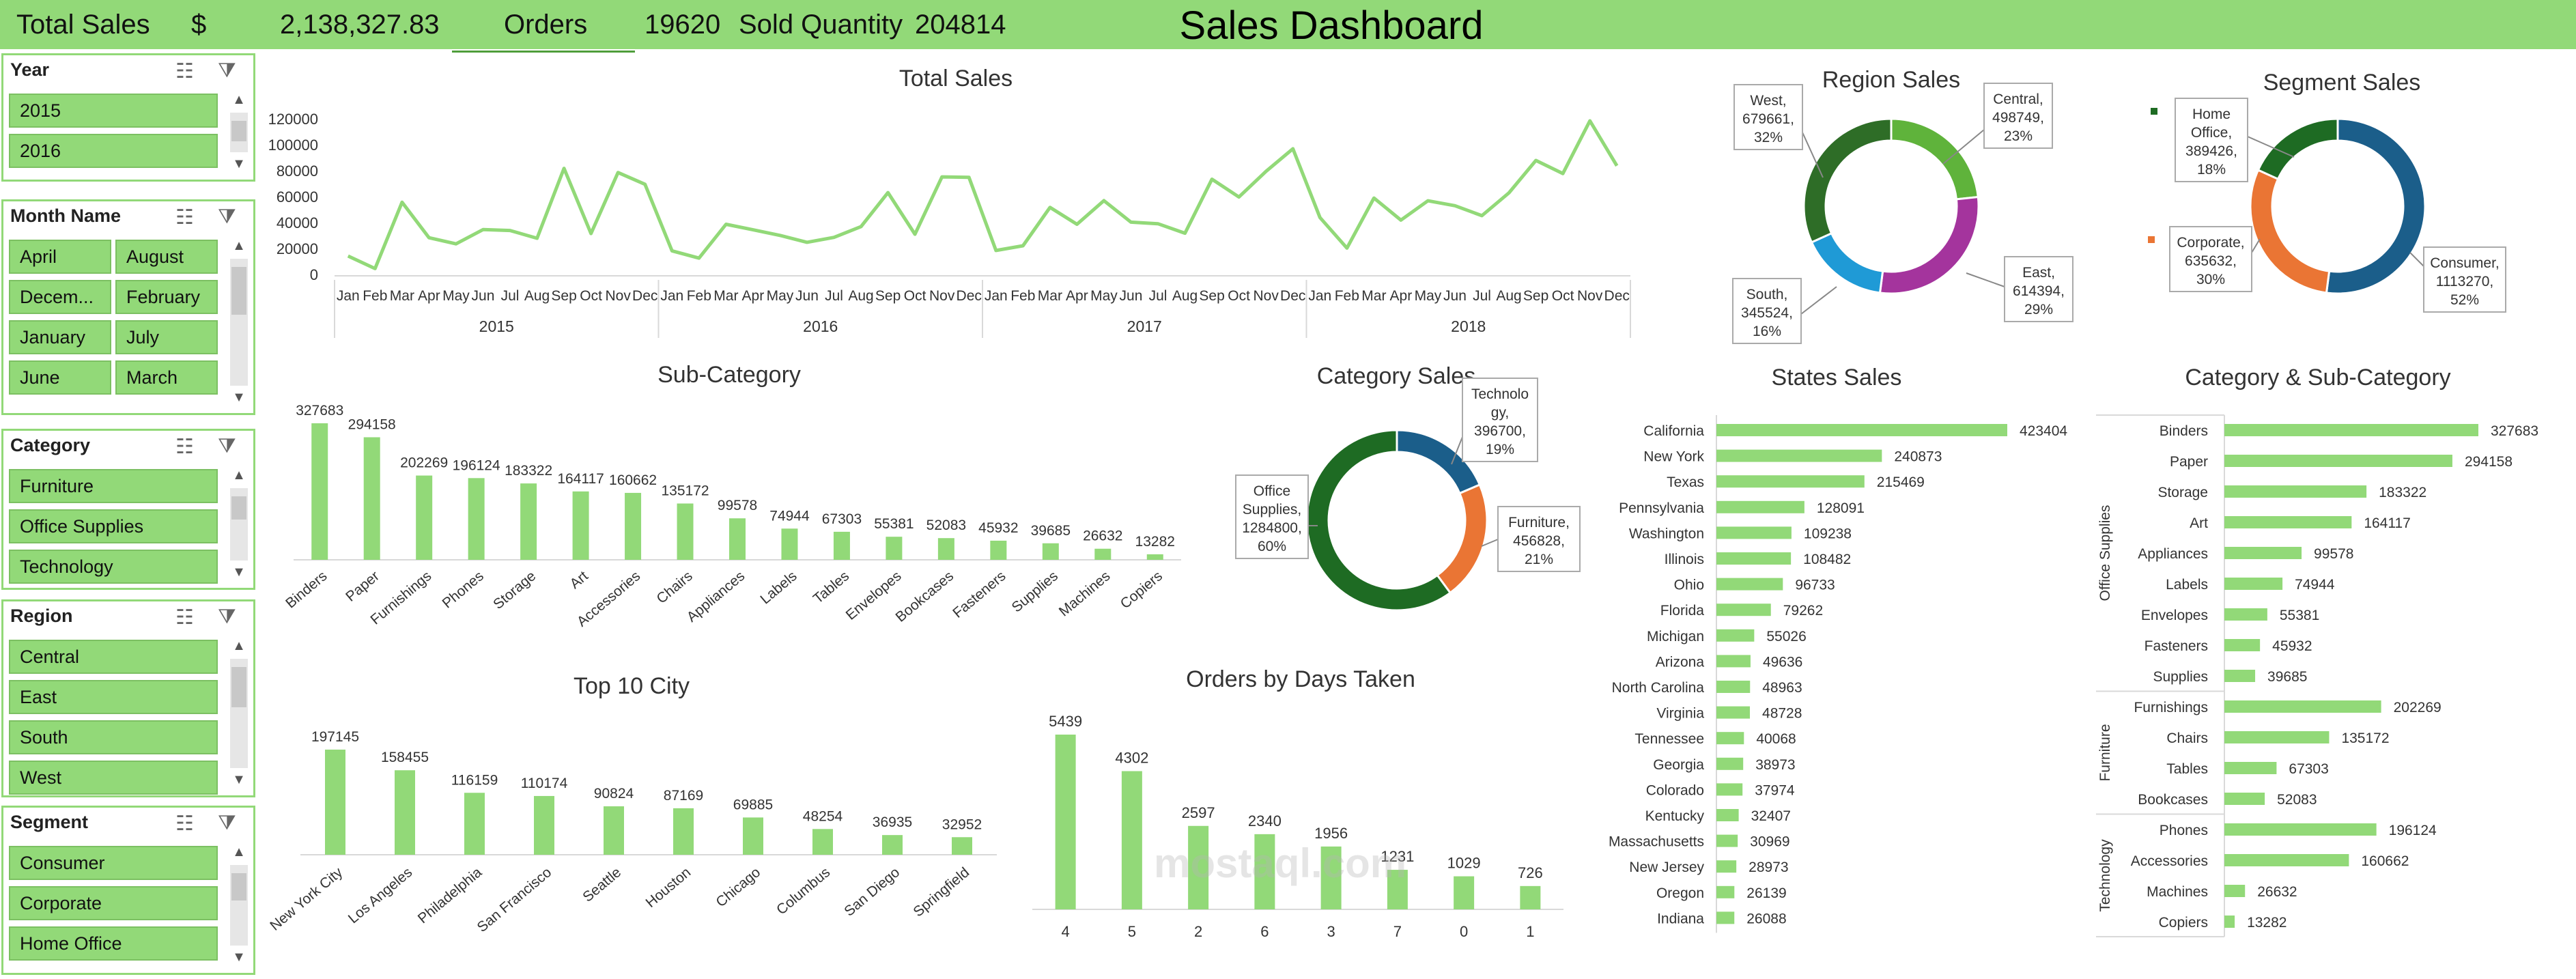 The height and width of the screenshot is (979, 2576). I want to click on segment-slice, so click(2375, 206).